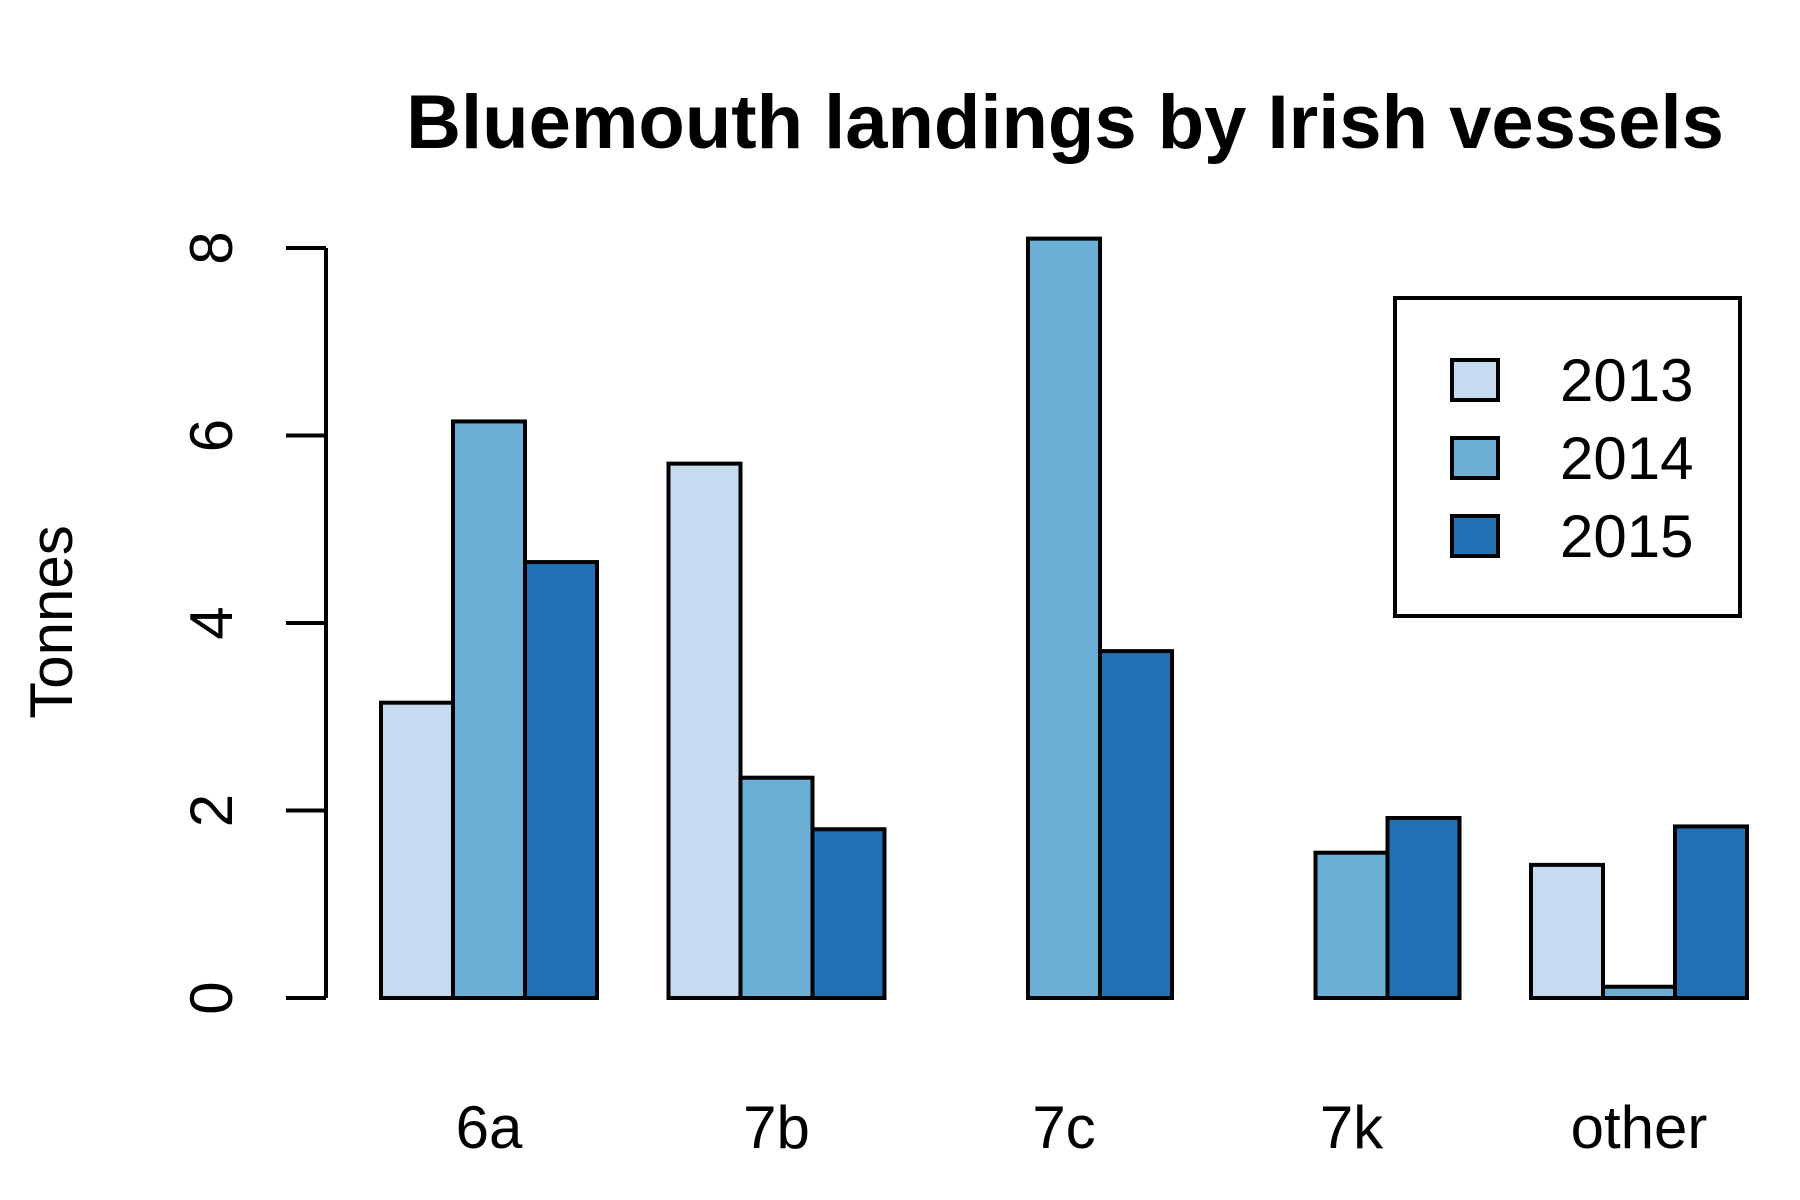  What do you see at coordinates (1626, 380) in the screenshot?
I see `legend-label-2013: 2013` at bounding box center [1626, 380].